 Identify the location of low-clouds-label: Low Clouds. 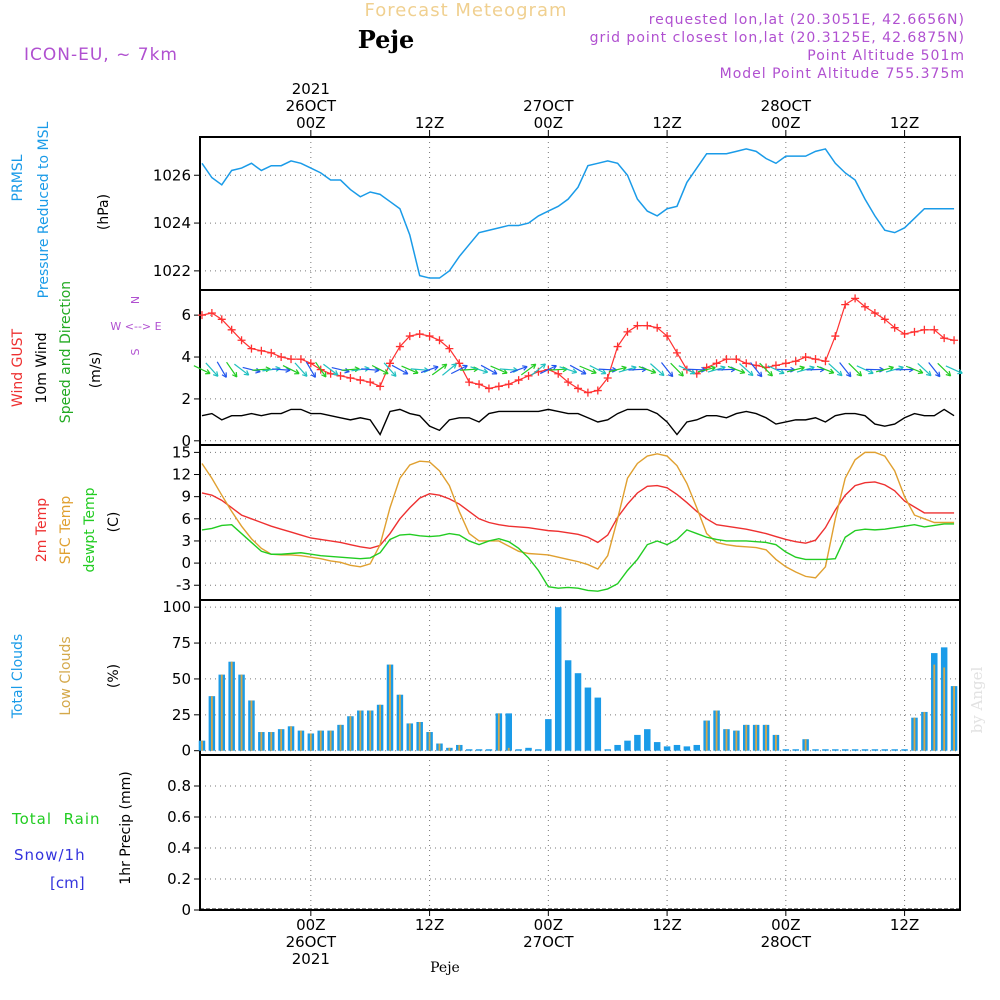
(66, 675).